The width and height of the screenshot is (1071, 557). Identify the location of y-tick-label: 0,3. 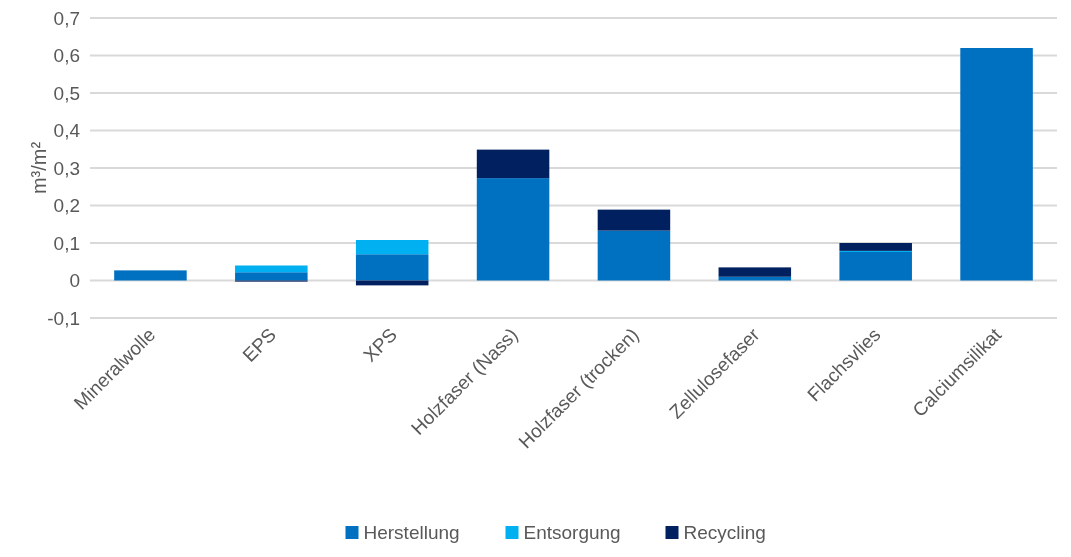
(66, 168).